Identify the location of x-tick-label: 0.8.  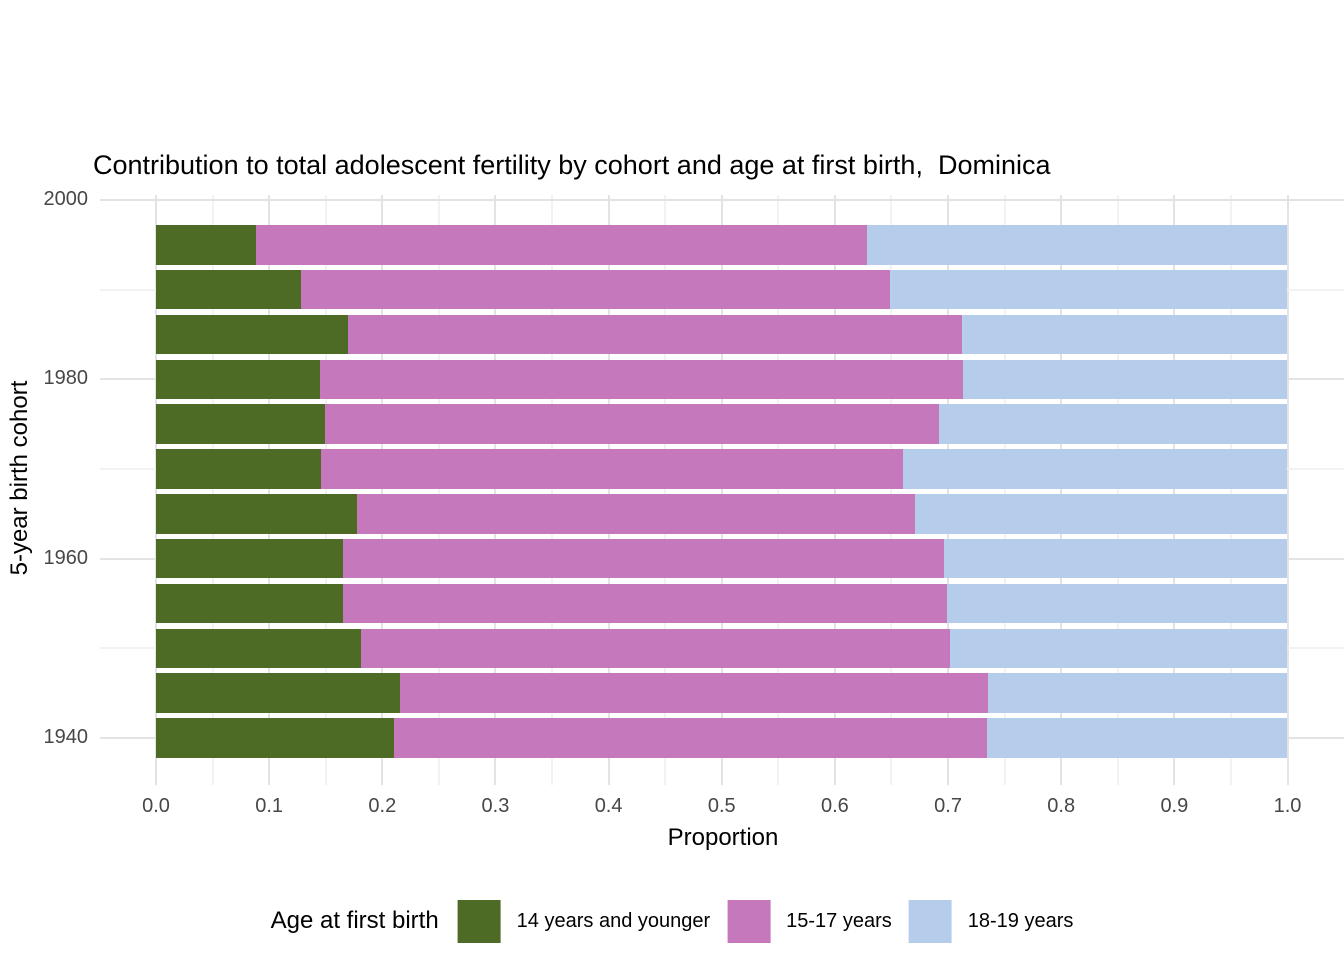
(1061, 806).